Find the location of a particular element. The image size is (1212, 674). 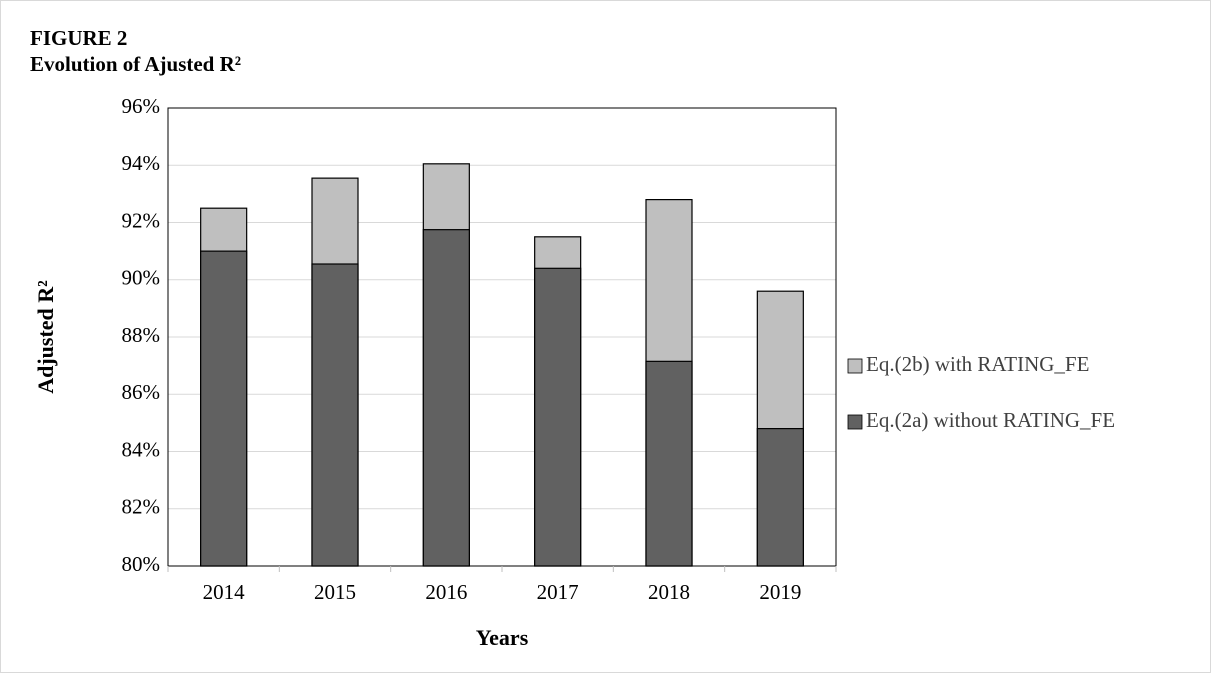

y-tick-label: 92% is located at coordinates (141, 220).